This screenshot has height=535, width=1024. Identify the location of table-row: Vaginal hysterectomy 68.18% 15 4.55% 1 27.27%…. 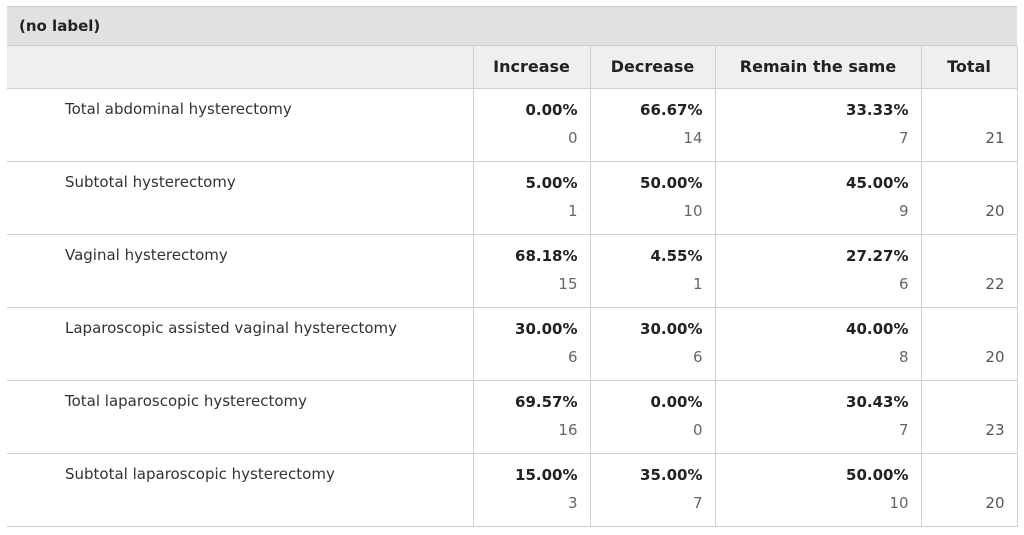
(512, 271).